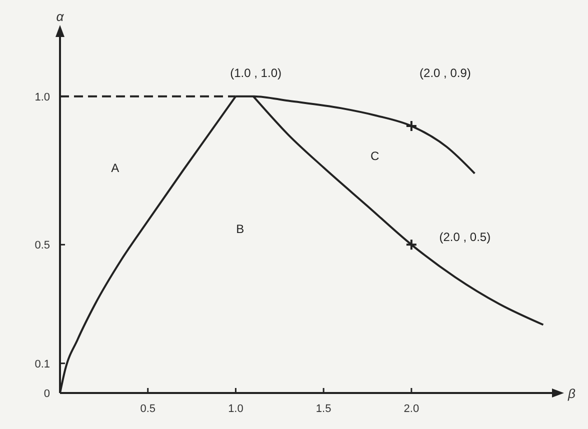 The width and height of the screenshot is (588, 429). I want to click on annotation: C, so click(375, 156).